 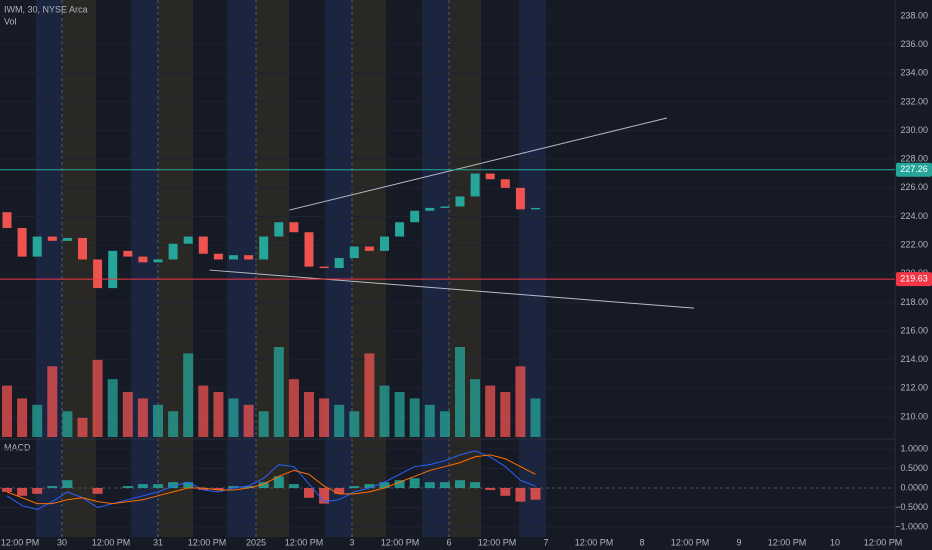 What do you see at coordinates (914, 245) in the screenshot?
I see `y-tick-label: 222.00` at bounding box center [914, 245].